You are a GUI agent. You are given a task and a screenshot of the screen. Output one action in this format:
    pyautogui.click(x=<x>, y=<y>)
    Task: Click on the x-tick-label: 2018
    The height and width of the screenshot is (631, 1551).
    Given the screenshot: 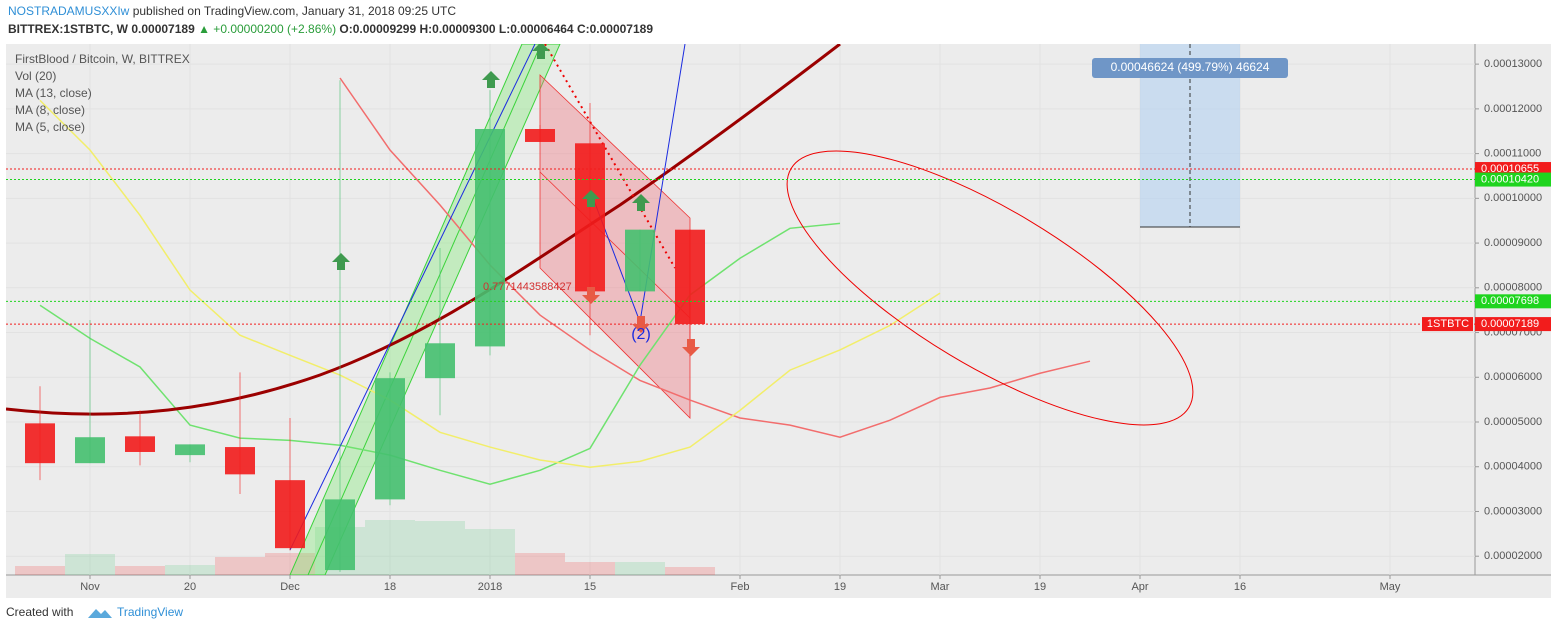 What is the action you would take?
    pyautogui.click(x=490, y=587)
    